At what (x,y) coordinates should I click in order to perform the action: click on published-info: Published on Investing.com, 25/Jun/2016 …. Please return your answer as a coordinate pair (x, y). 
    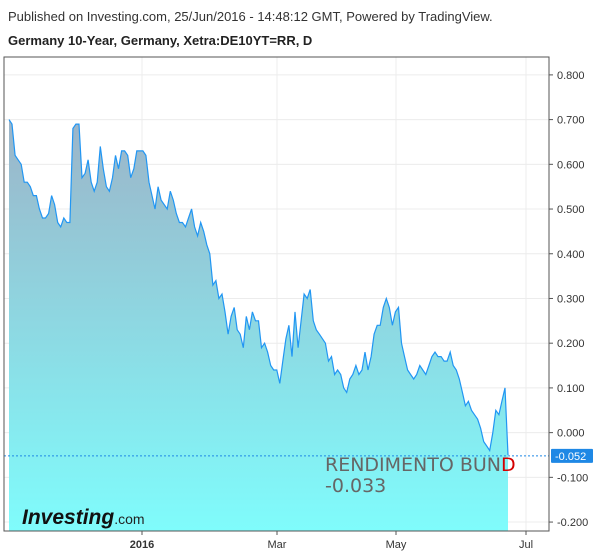
    Looking at the image, I should click on (250, 16).